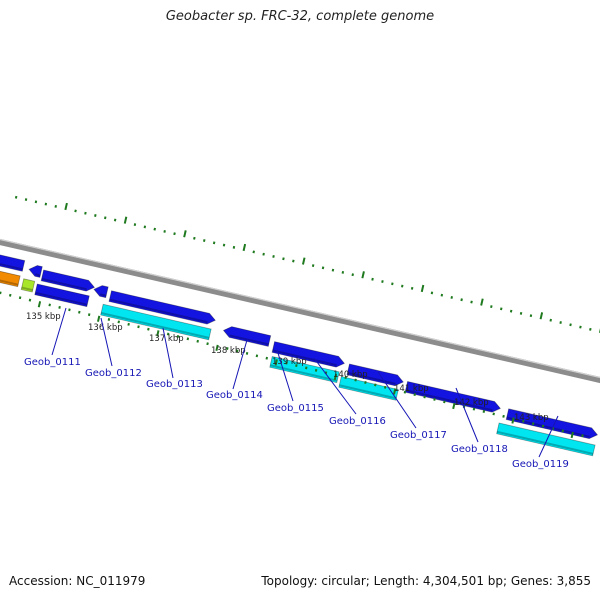 This screenshot has width=600, height=600. Describe the element at coordinates (295, 408) in the screenshot. I see `gene-label: Geob_0115` at that location.